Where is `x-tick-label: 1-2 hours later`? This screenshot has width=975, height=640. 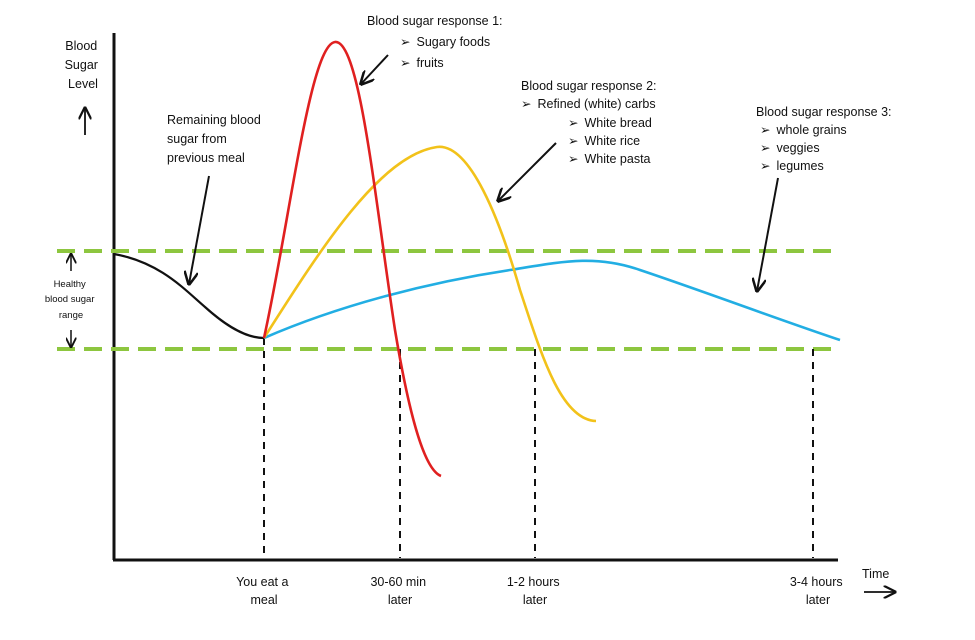 x-tick-label: 1-2 hours later is located at coordinates (535, 591).